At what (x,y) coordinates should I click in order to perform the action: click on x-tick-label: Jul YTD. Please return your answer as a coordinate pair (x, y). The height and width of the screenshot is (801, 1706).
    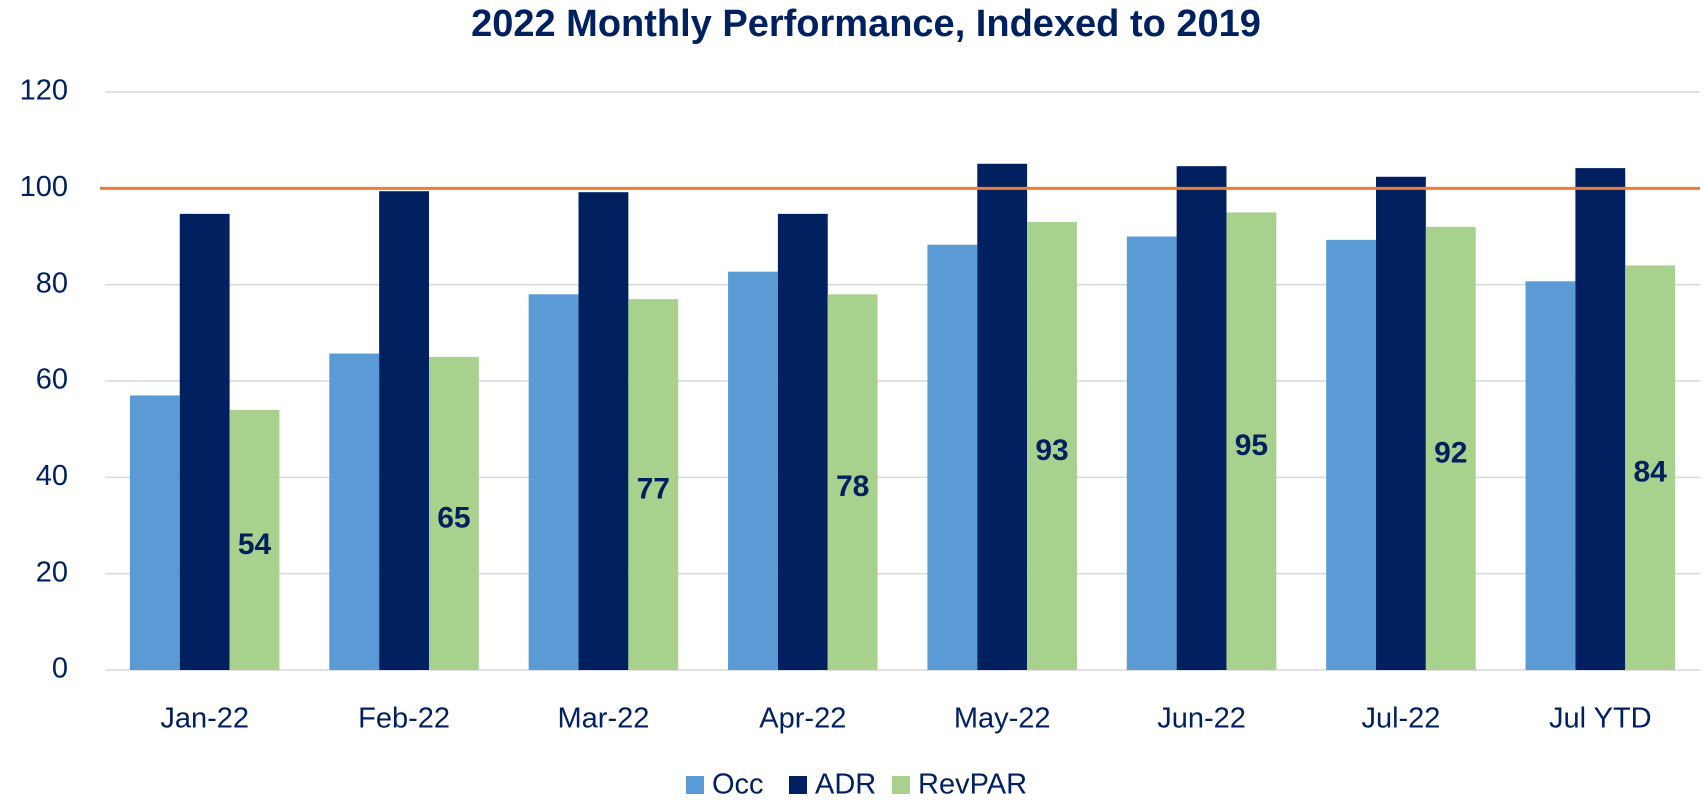
    Looking at the image, I should click on (1600, 719).